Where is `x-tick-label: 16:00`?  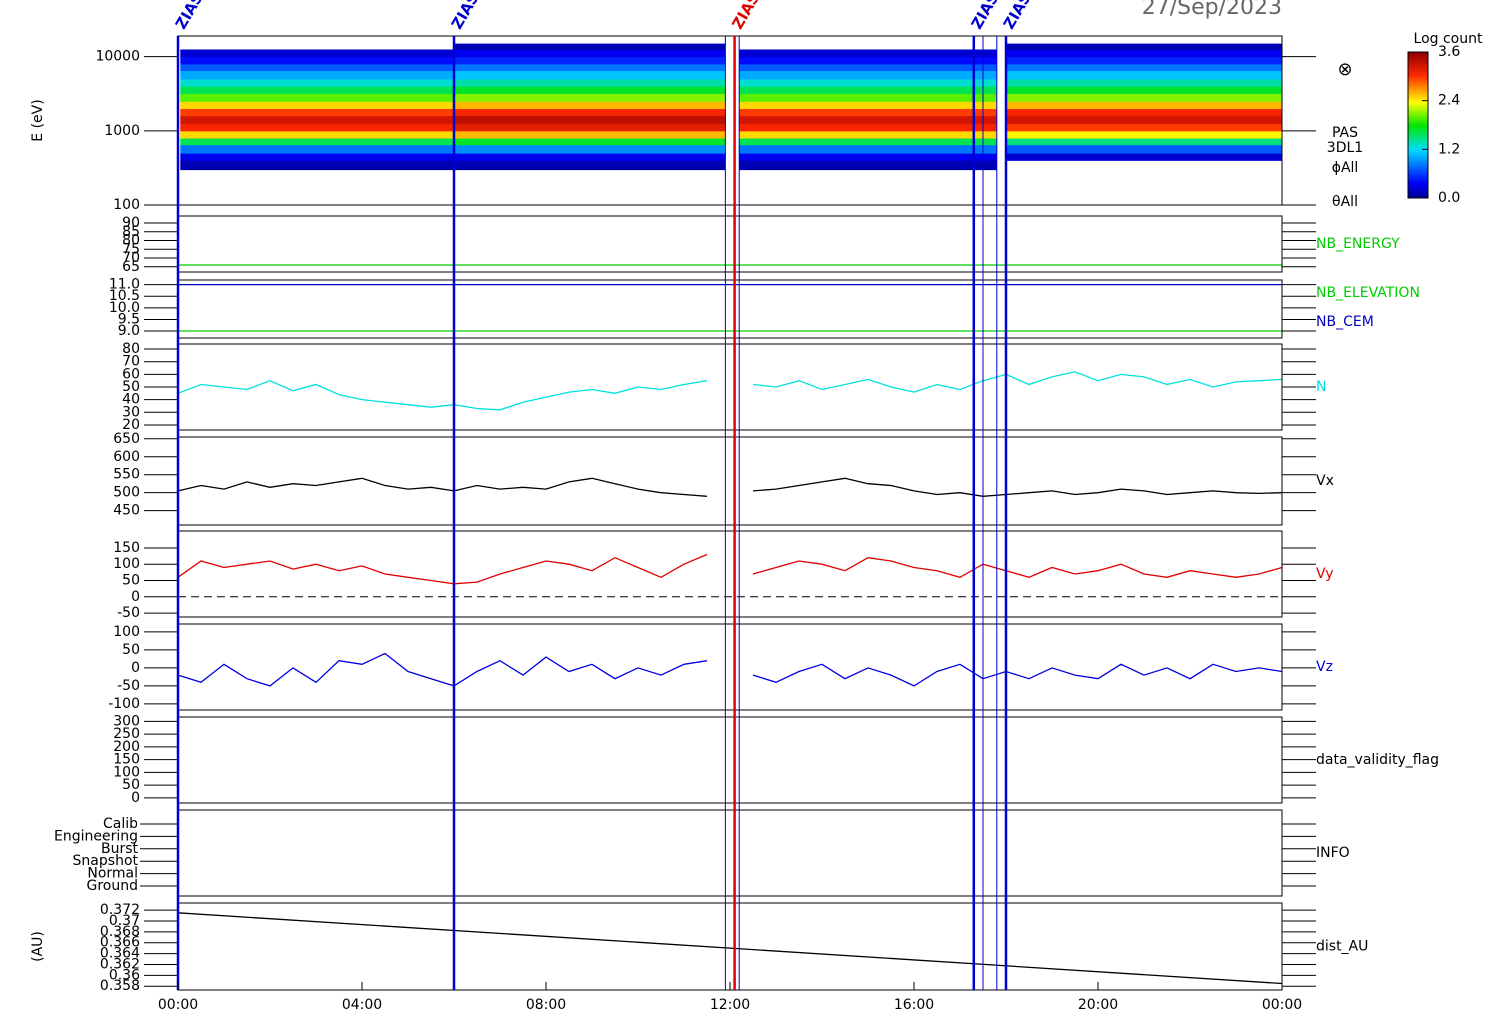
x-tick-label: 16:00 is located at coordinates (914, 1005).